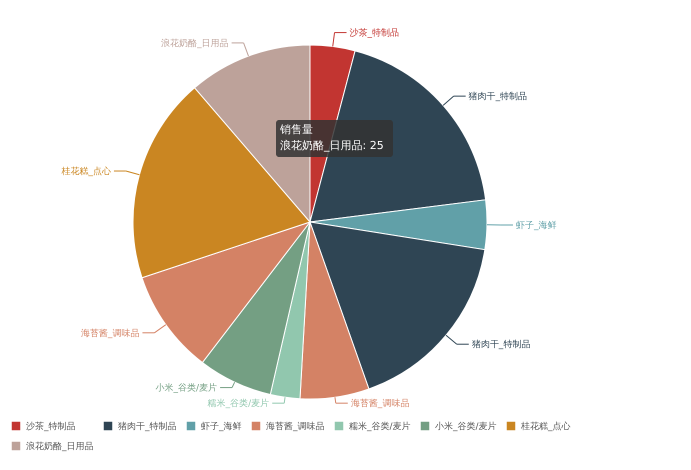 The width and height of the screenshot is (691, 470). Describe the element at coordinates (375, 33) in the screenshot. I see `legend-label: 沙茶_特制品` at that location.